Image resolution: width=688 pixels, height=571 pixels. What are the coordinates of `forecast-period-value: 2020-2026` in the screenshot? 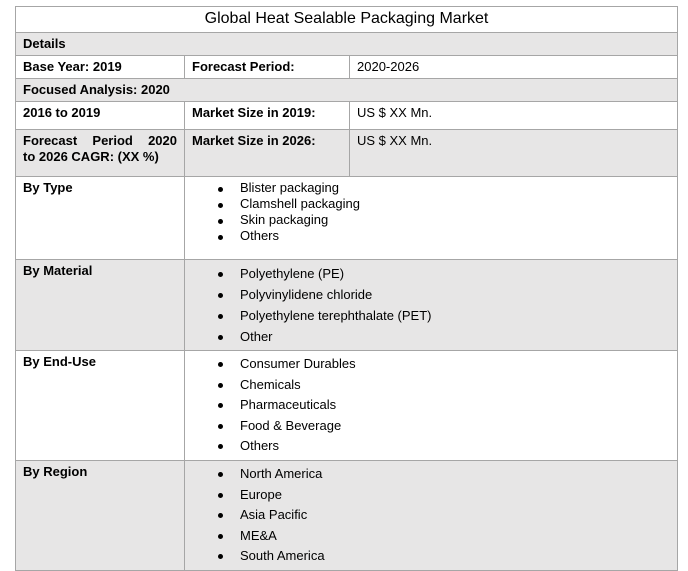 It's located at (513, 67).